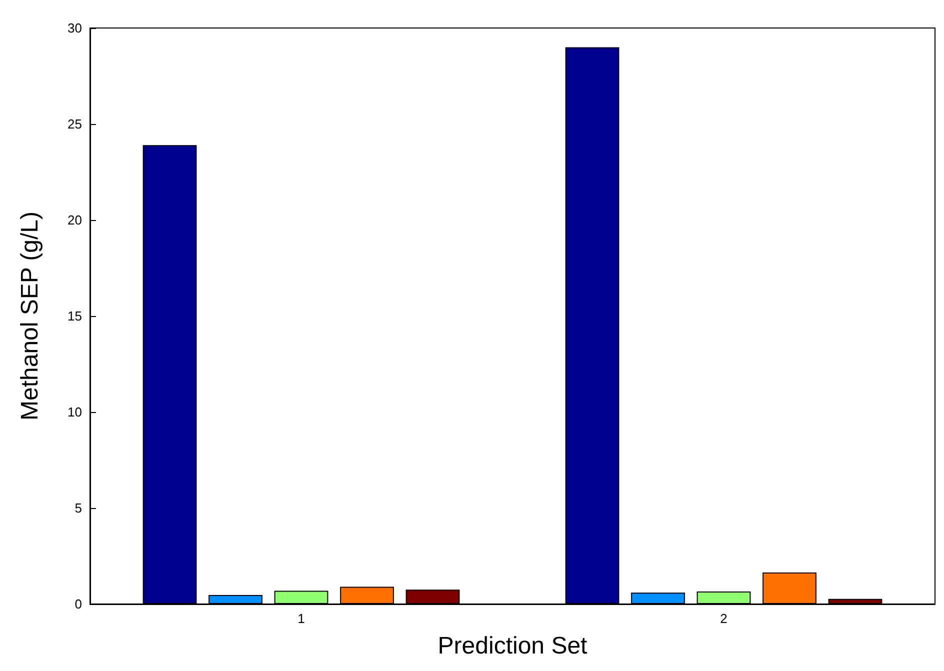 This screenshot has width=944, height=671. What do you see at coordinates (78, 508) in the screenshot?
I see `y-tick-label: 5` at bounding box center [78, 508].